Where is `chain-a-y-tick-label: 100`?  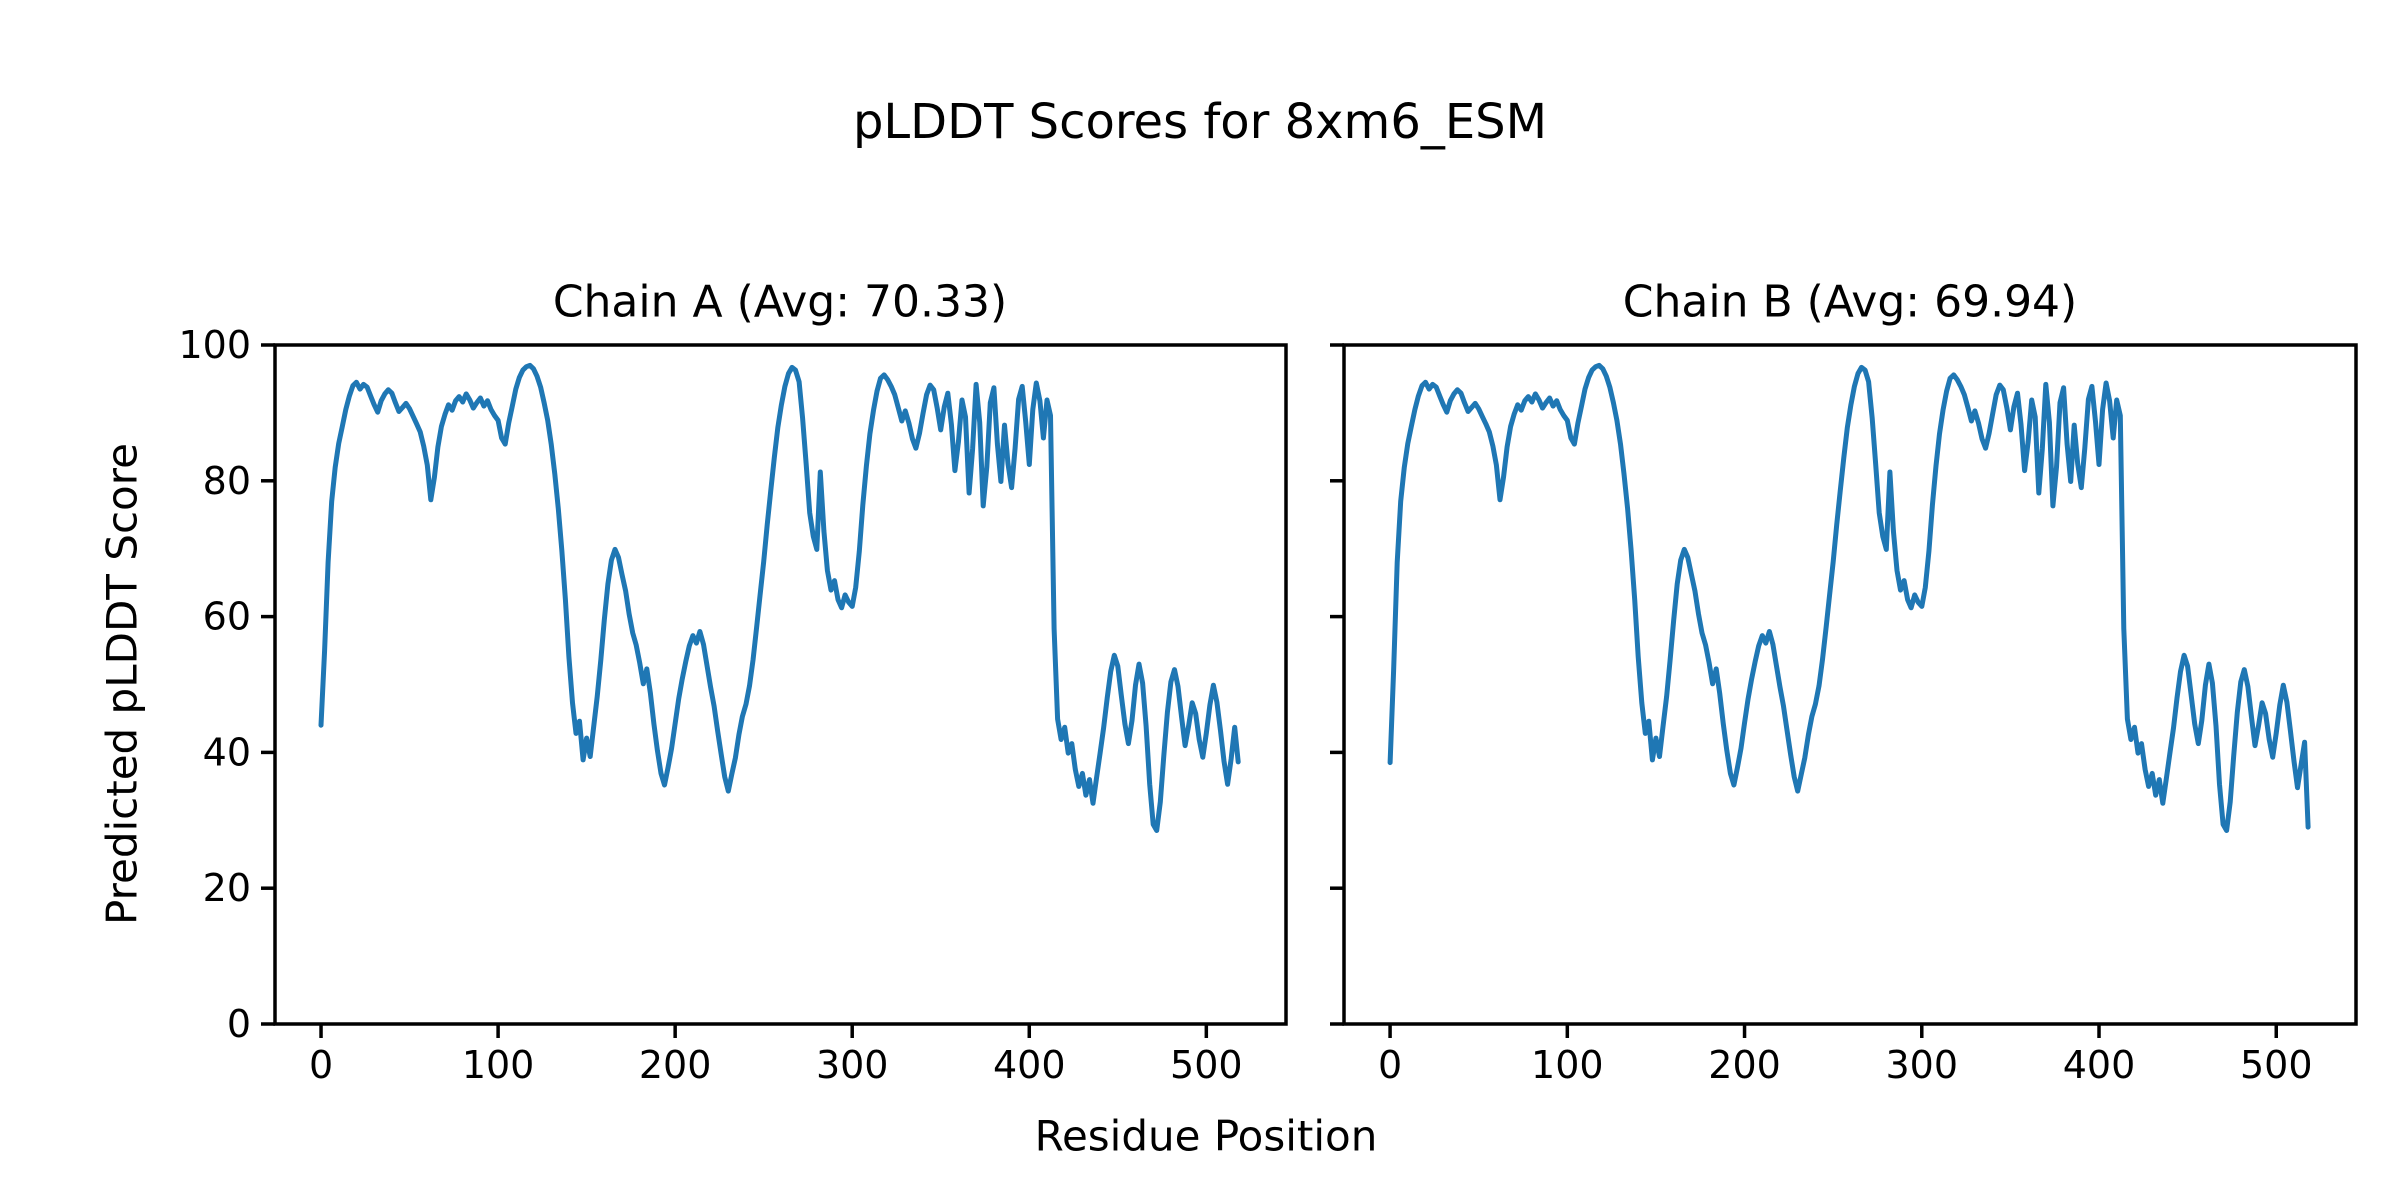
chain-a-y-tick-label: 100 is located at coordinates (214, 345).